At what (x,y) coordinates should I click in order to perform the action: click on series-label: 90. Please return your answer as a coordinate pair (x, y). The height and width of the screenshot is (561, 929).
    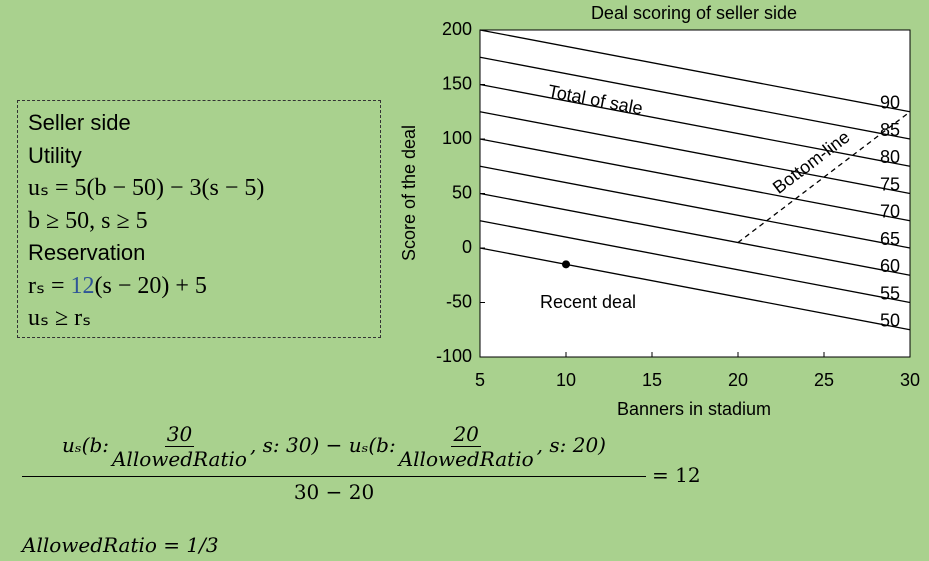
    Looking at the image, I should click on (890, 103).